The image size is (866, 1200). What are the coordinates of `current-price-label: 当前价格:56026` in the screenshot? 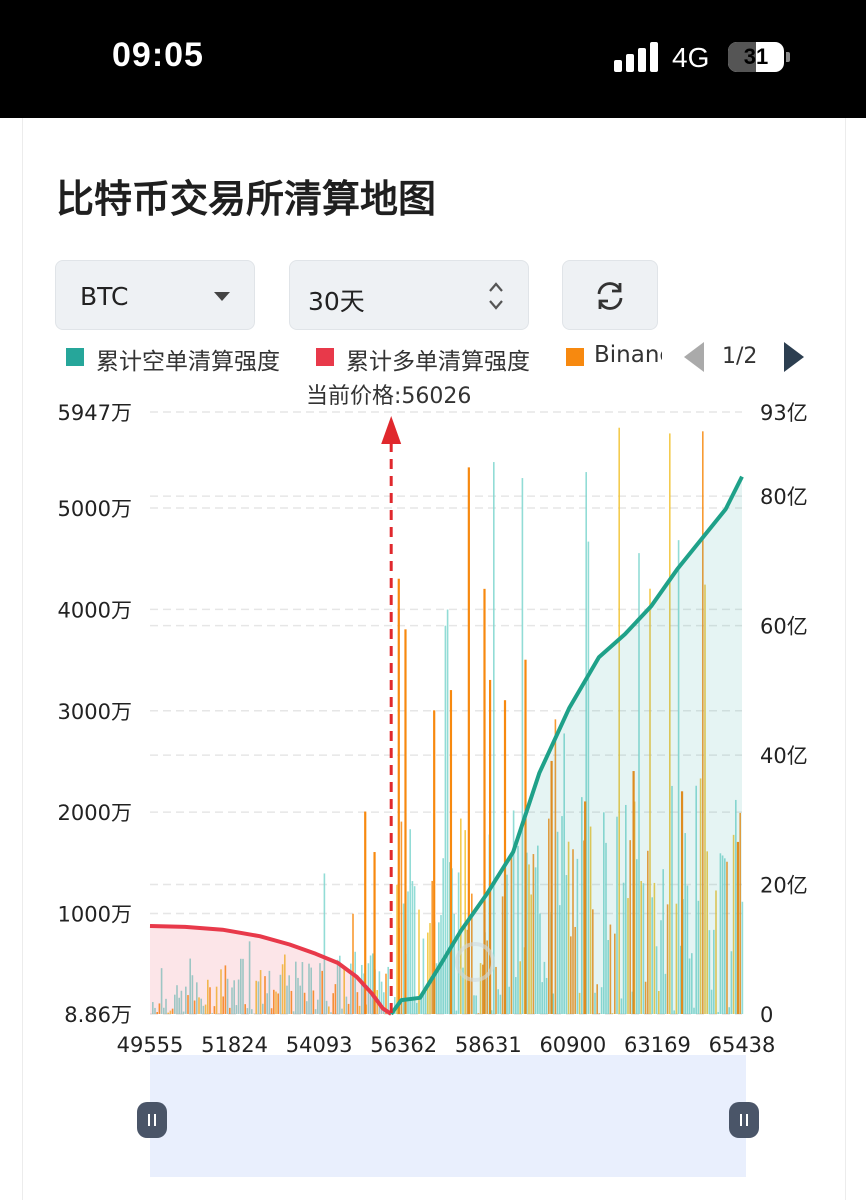 It's located at (389, 396).